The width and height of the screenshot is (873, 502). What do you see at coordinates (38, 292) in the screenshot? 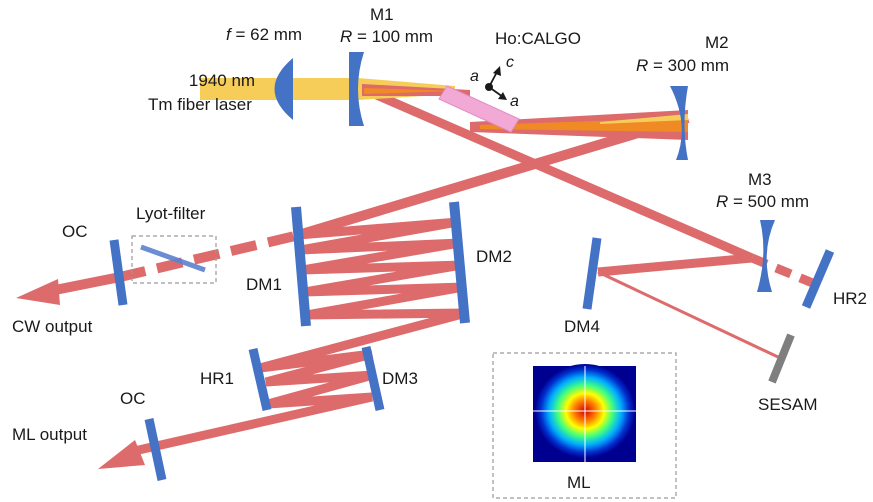
I see `cw-output-arrow` at bounding box center [38, 292].